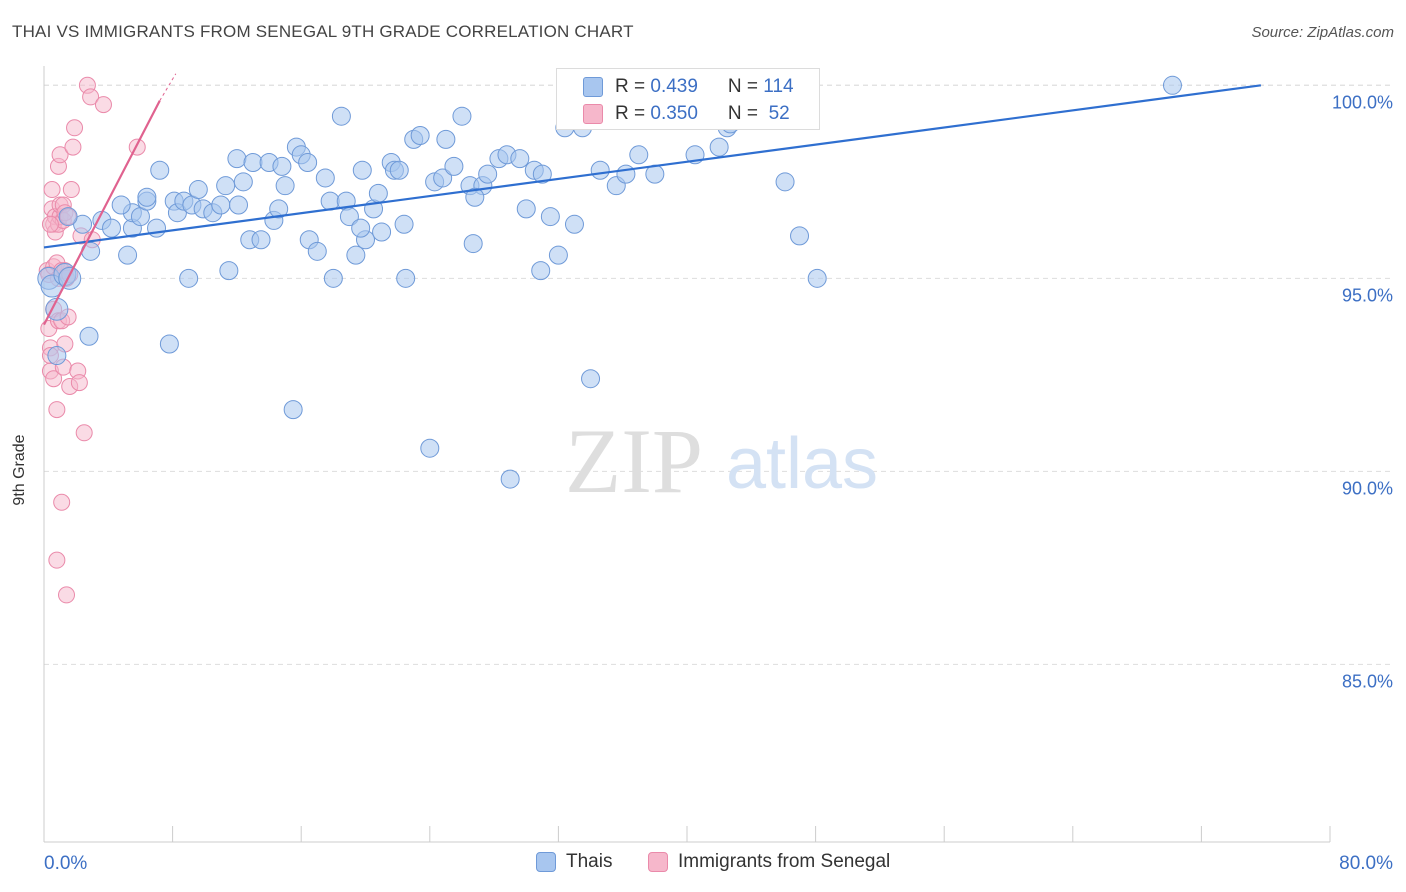 This screenshot has width=1406, height=892. Describe the element at coordinates (1362, 102) in the screenshot. I see `y-tick-label: 100.0%` at that location.